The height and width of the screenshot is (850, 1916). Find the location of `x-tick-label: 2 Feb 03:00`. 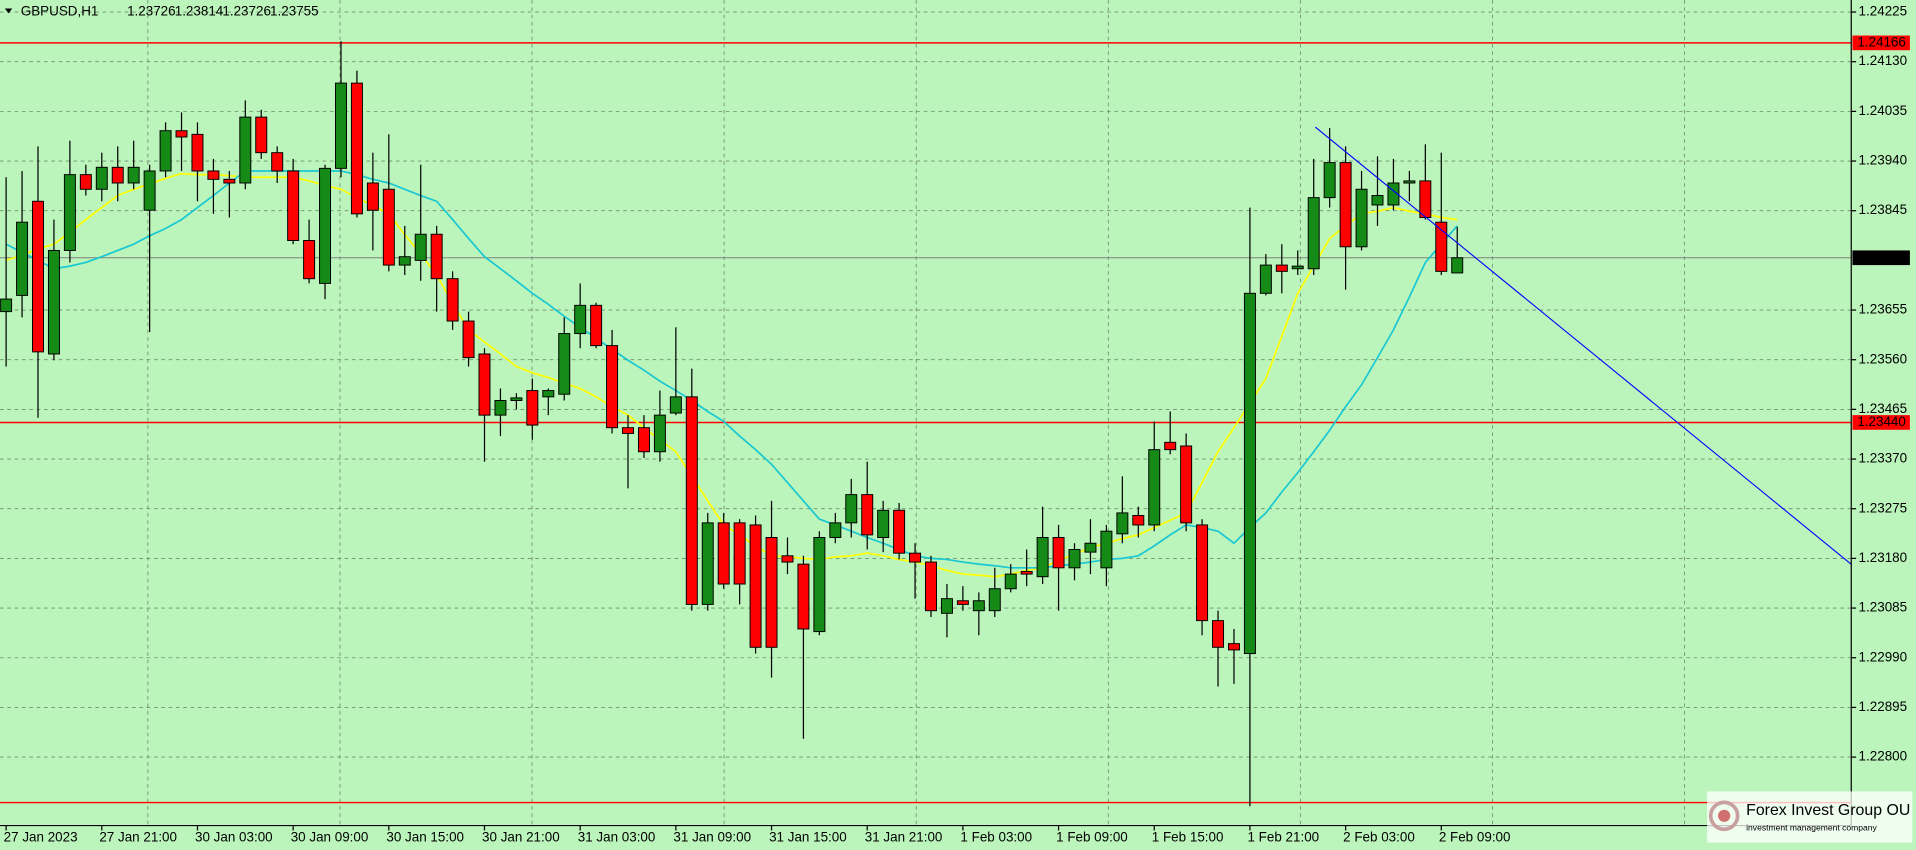

x-tick-label: 2 Feb 03:00 is located at coordinates (1379, 836).